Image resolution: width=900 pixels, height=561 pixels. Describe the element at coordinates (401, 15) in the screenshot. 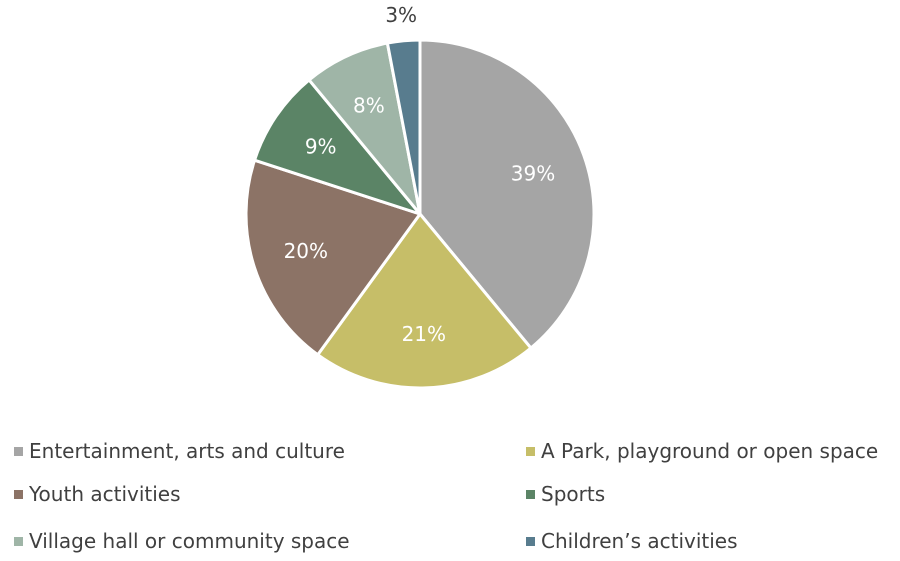

I see `data-label: 3%` at that location.